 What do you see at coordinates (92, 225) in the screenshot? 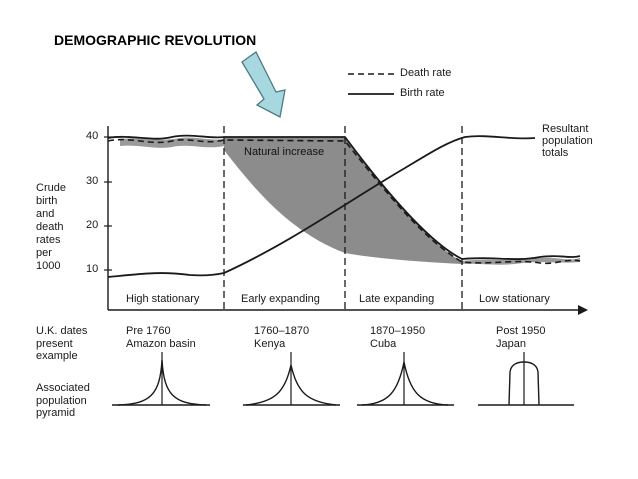
I see `y-tick-label-20: 20` at bounding box center [92, 225].